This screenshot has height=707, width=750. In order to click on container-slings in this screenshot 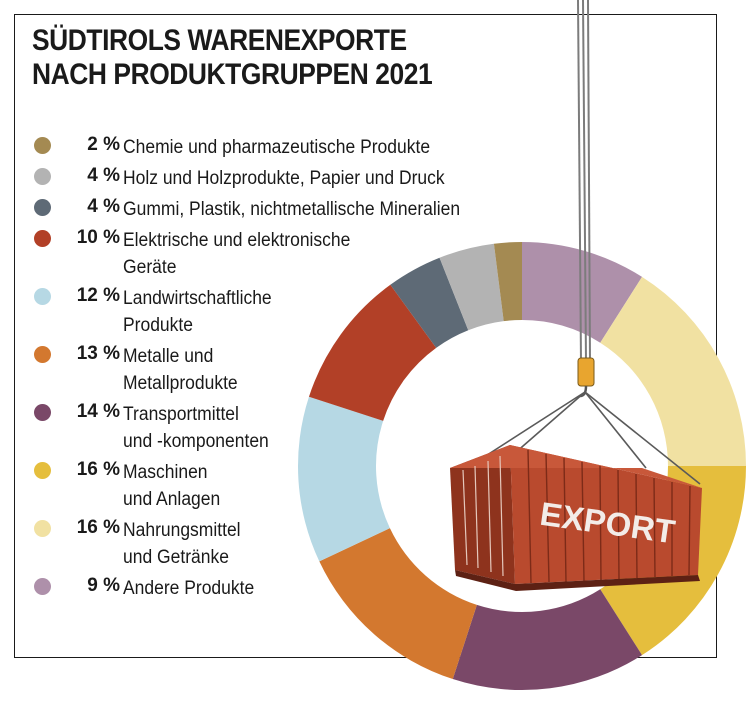, I will do `click(585, 438)`.